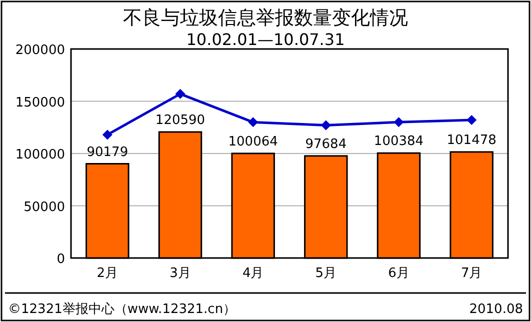  I want to click on annotation: ©12321举报中心（www.12321.cn）, so click(122, 309).